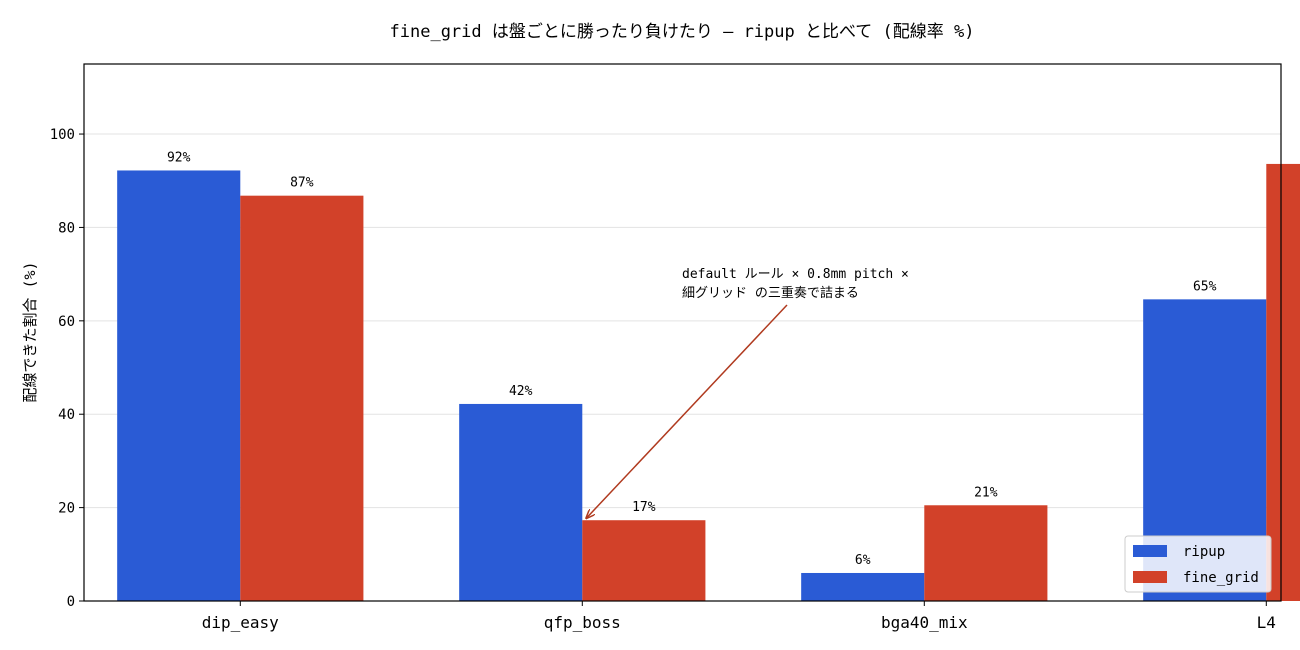 This screenshot has width=1300, height=650. I want to click on annotation-arrow, so click(687, 411).